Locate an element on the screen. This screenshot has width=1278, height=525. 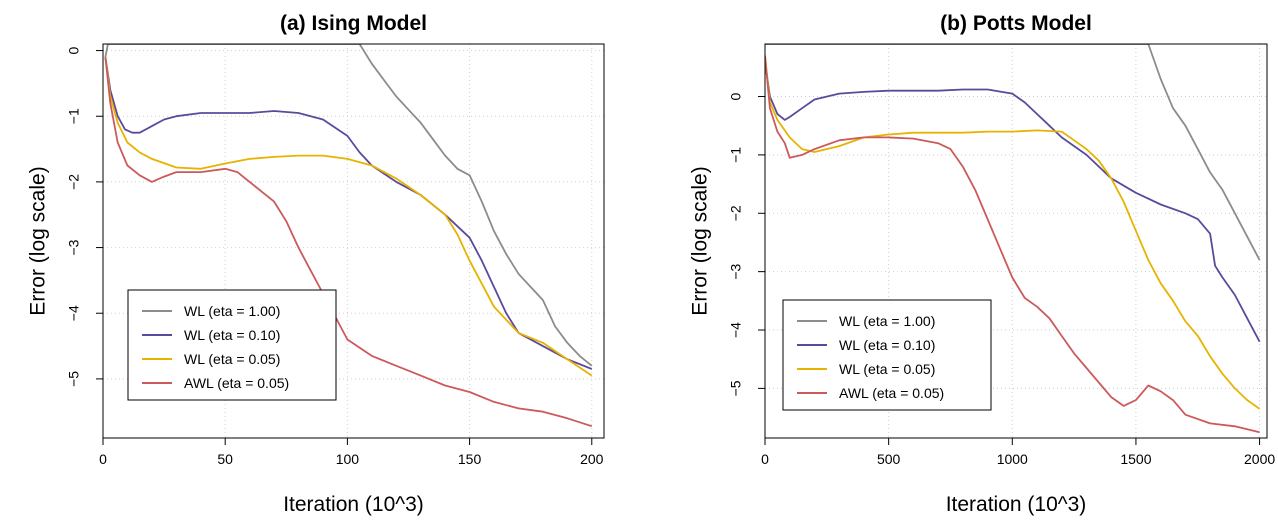
potts-legend-box is located at coordinates (887, 355).